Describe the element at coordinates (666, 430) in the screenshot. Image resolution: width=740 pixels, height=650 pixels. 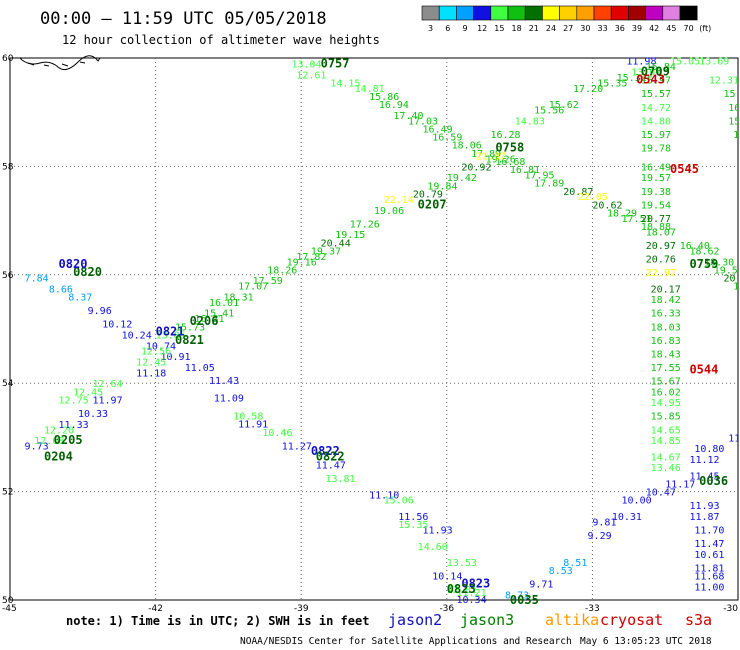
I see `wave-height-label: 14.65` at that location.